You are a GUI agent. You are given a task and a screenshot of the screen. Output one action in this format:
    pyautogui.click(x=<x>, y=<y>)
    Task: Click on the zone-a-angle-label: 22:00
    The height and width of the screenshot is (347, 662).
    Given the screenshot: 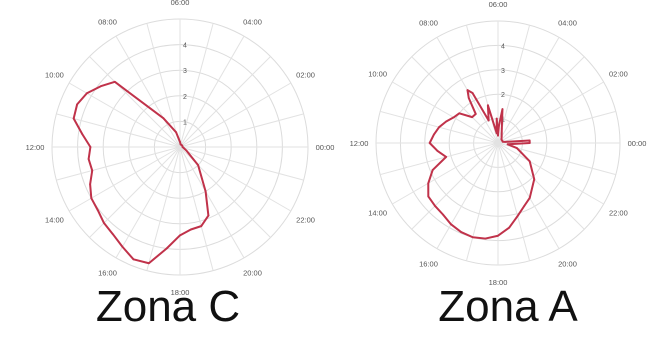 What is the action you would take?
    pyautogui.click(x=618, y=213)
    